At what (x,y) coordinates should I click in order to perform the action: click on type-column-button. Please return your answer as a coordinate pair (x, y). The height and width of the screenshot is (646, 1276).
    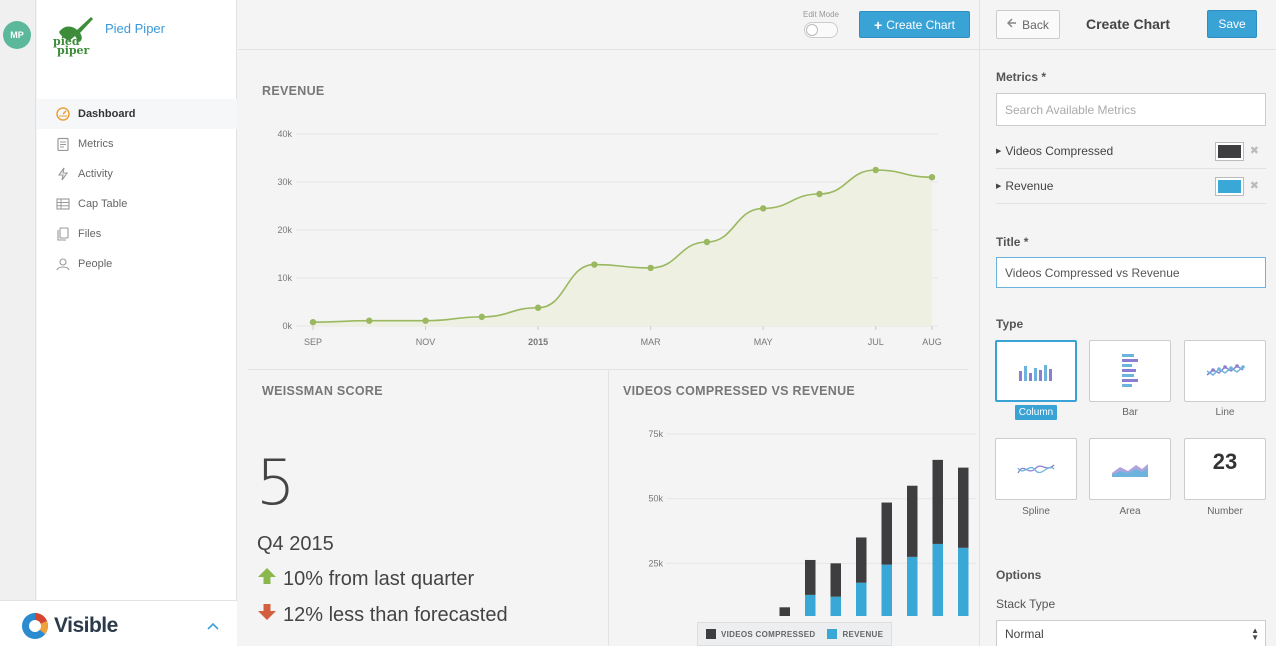
    Looking at the image, I should click on (1036, 371).